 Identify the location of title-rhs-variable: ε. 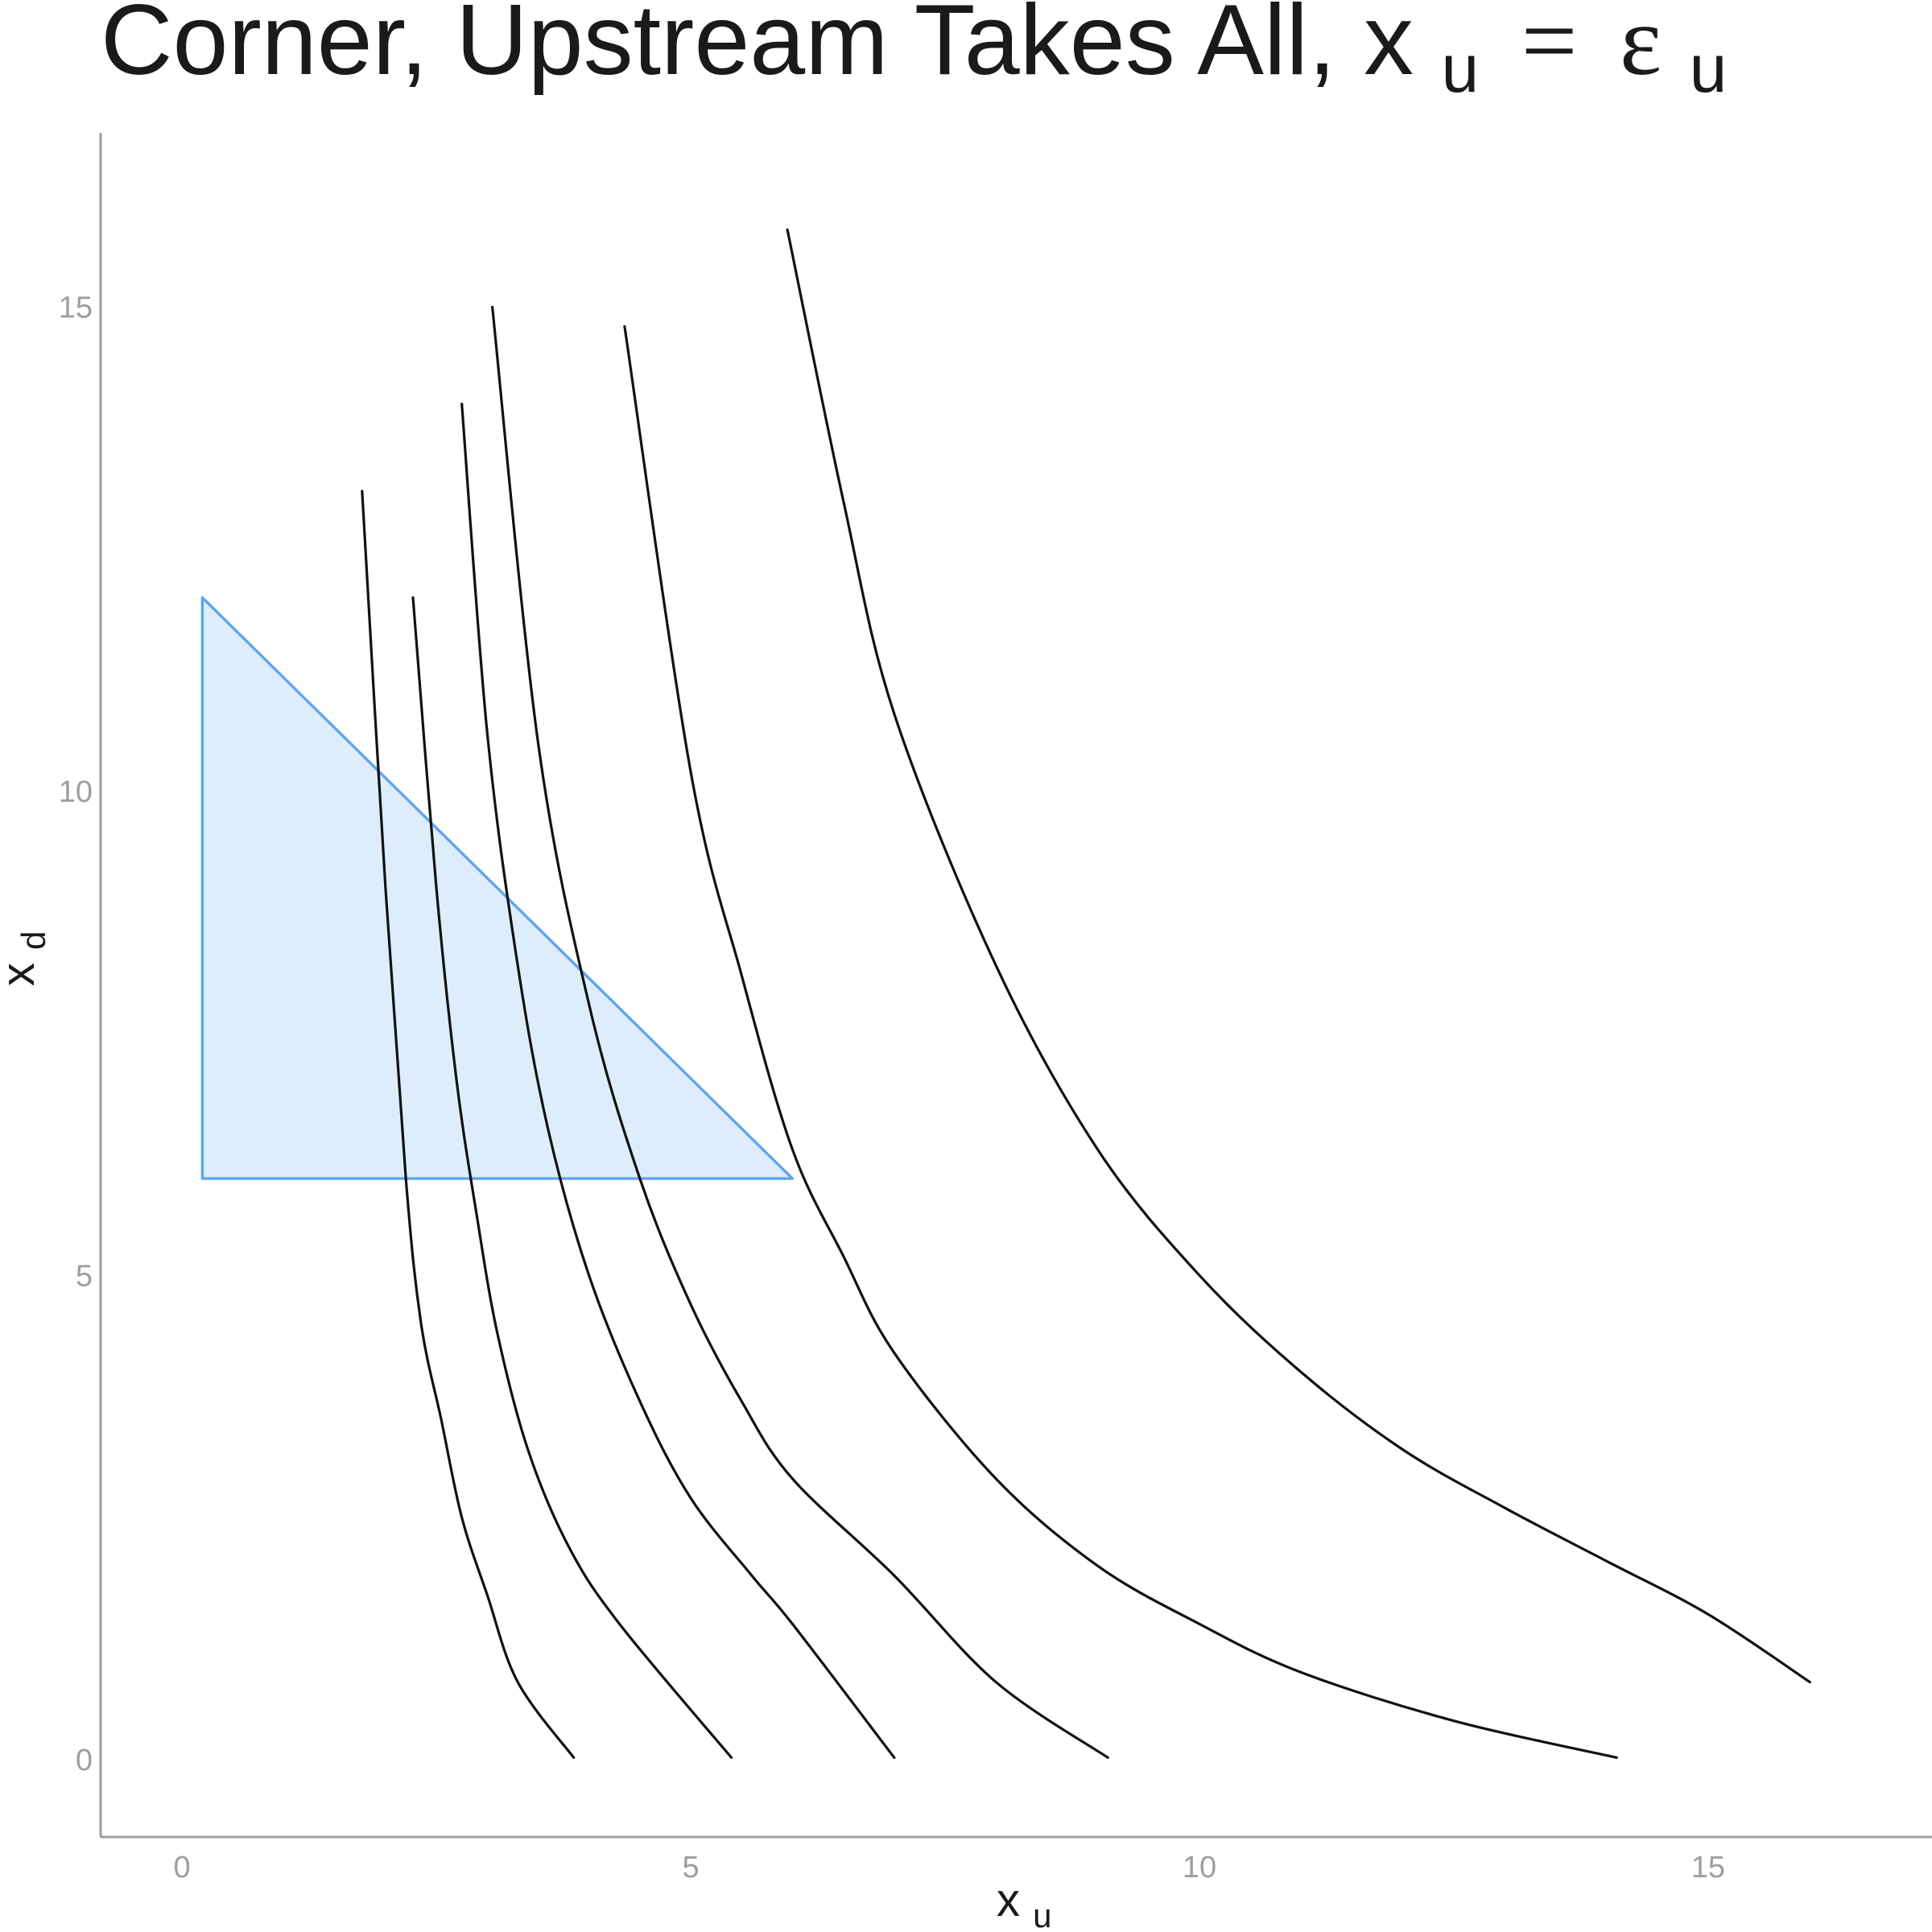
(1641, 48).